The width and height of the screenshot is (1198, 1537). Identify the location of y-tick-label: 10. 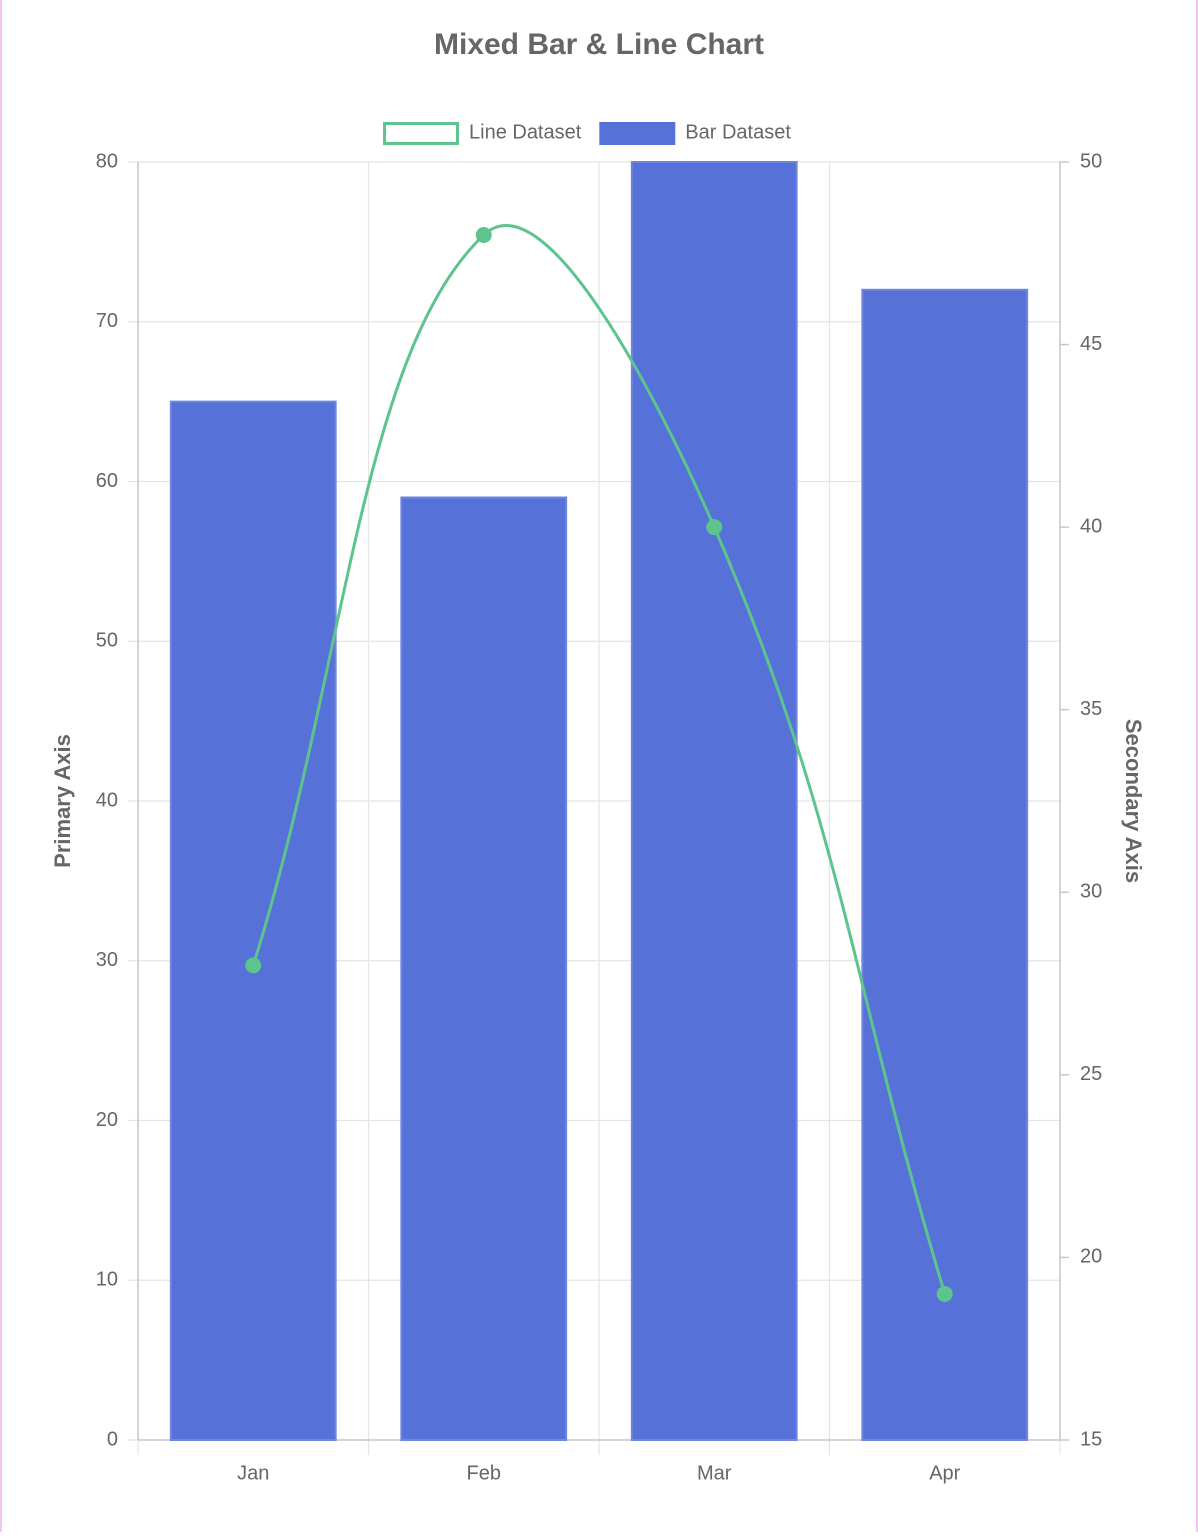
(107, 1280).